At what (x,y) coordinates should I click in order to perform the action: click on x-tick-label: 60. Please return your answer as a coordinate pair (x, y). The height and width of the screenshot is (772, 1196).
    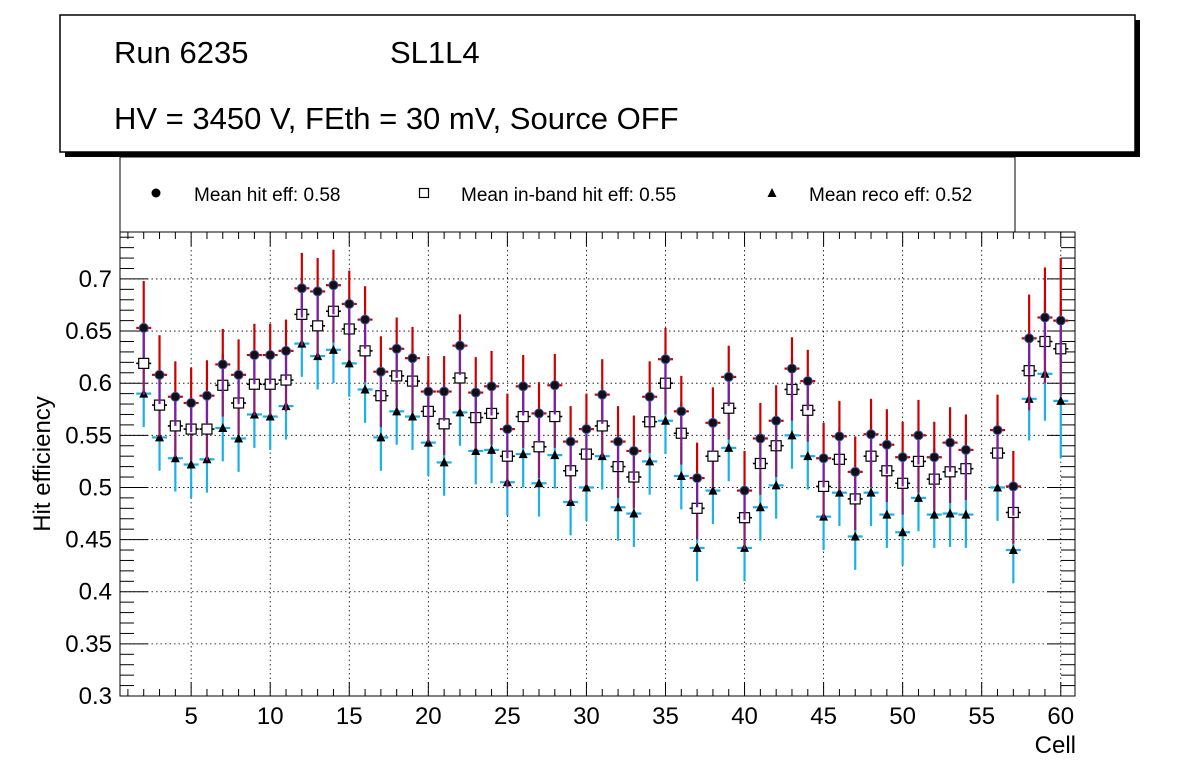
    Looking at the image, I should click on (1060, 716).